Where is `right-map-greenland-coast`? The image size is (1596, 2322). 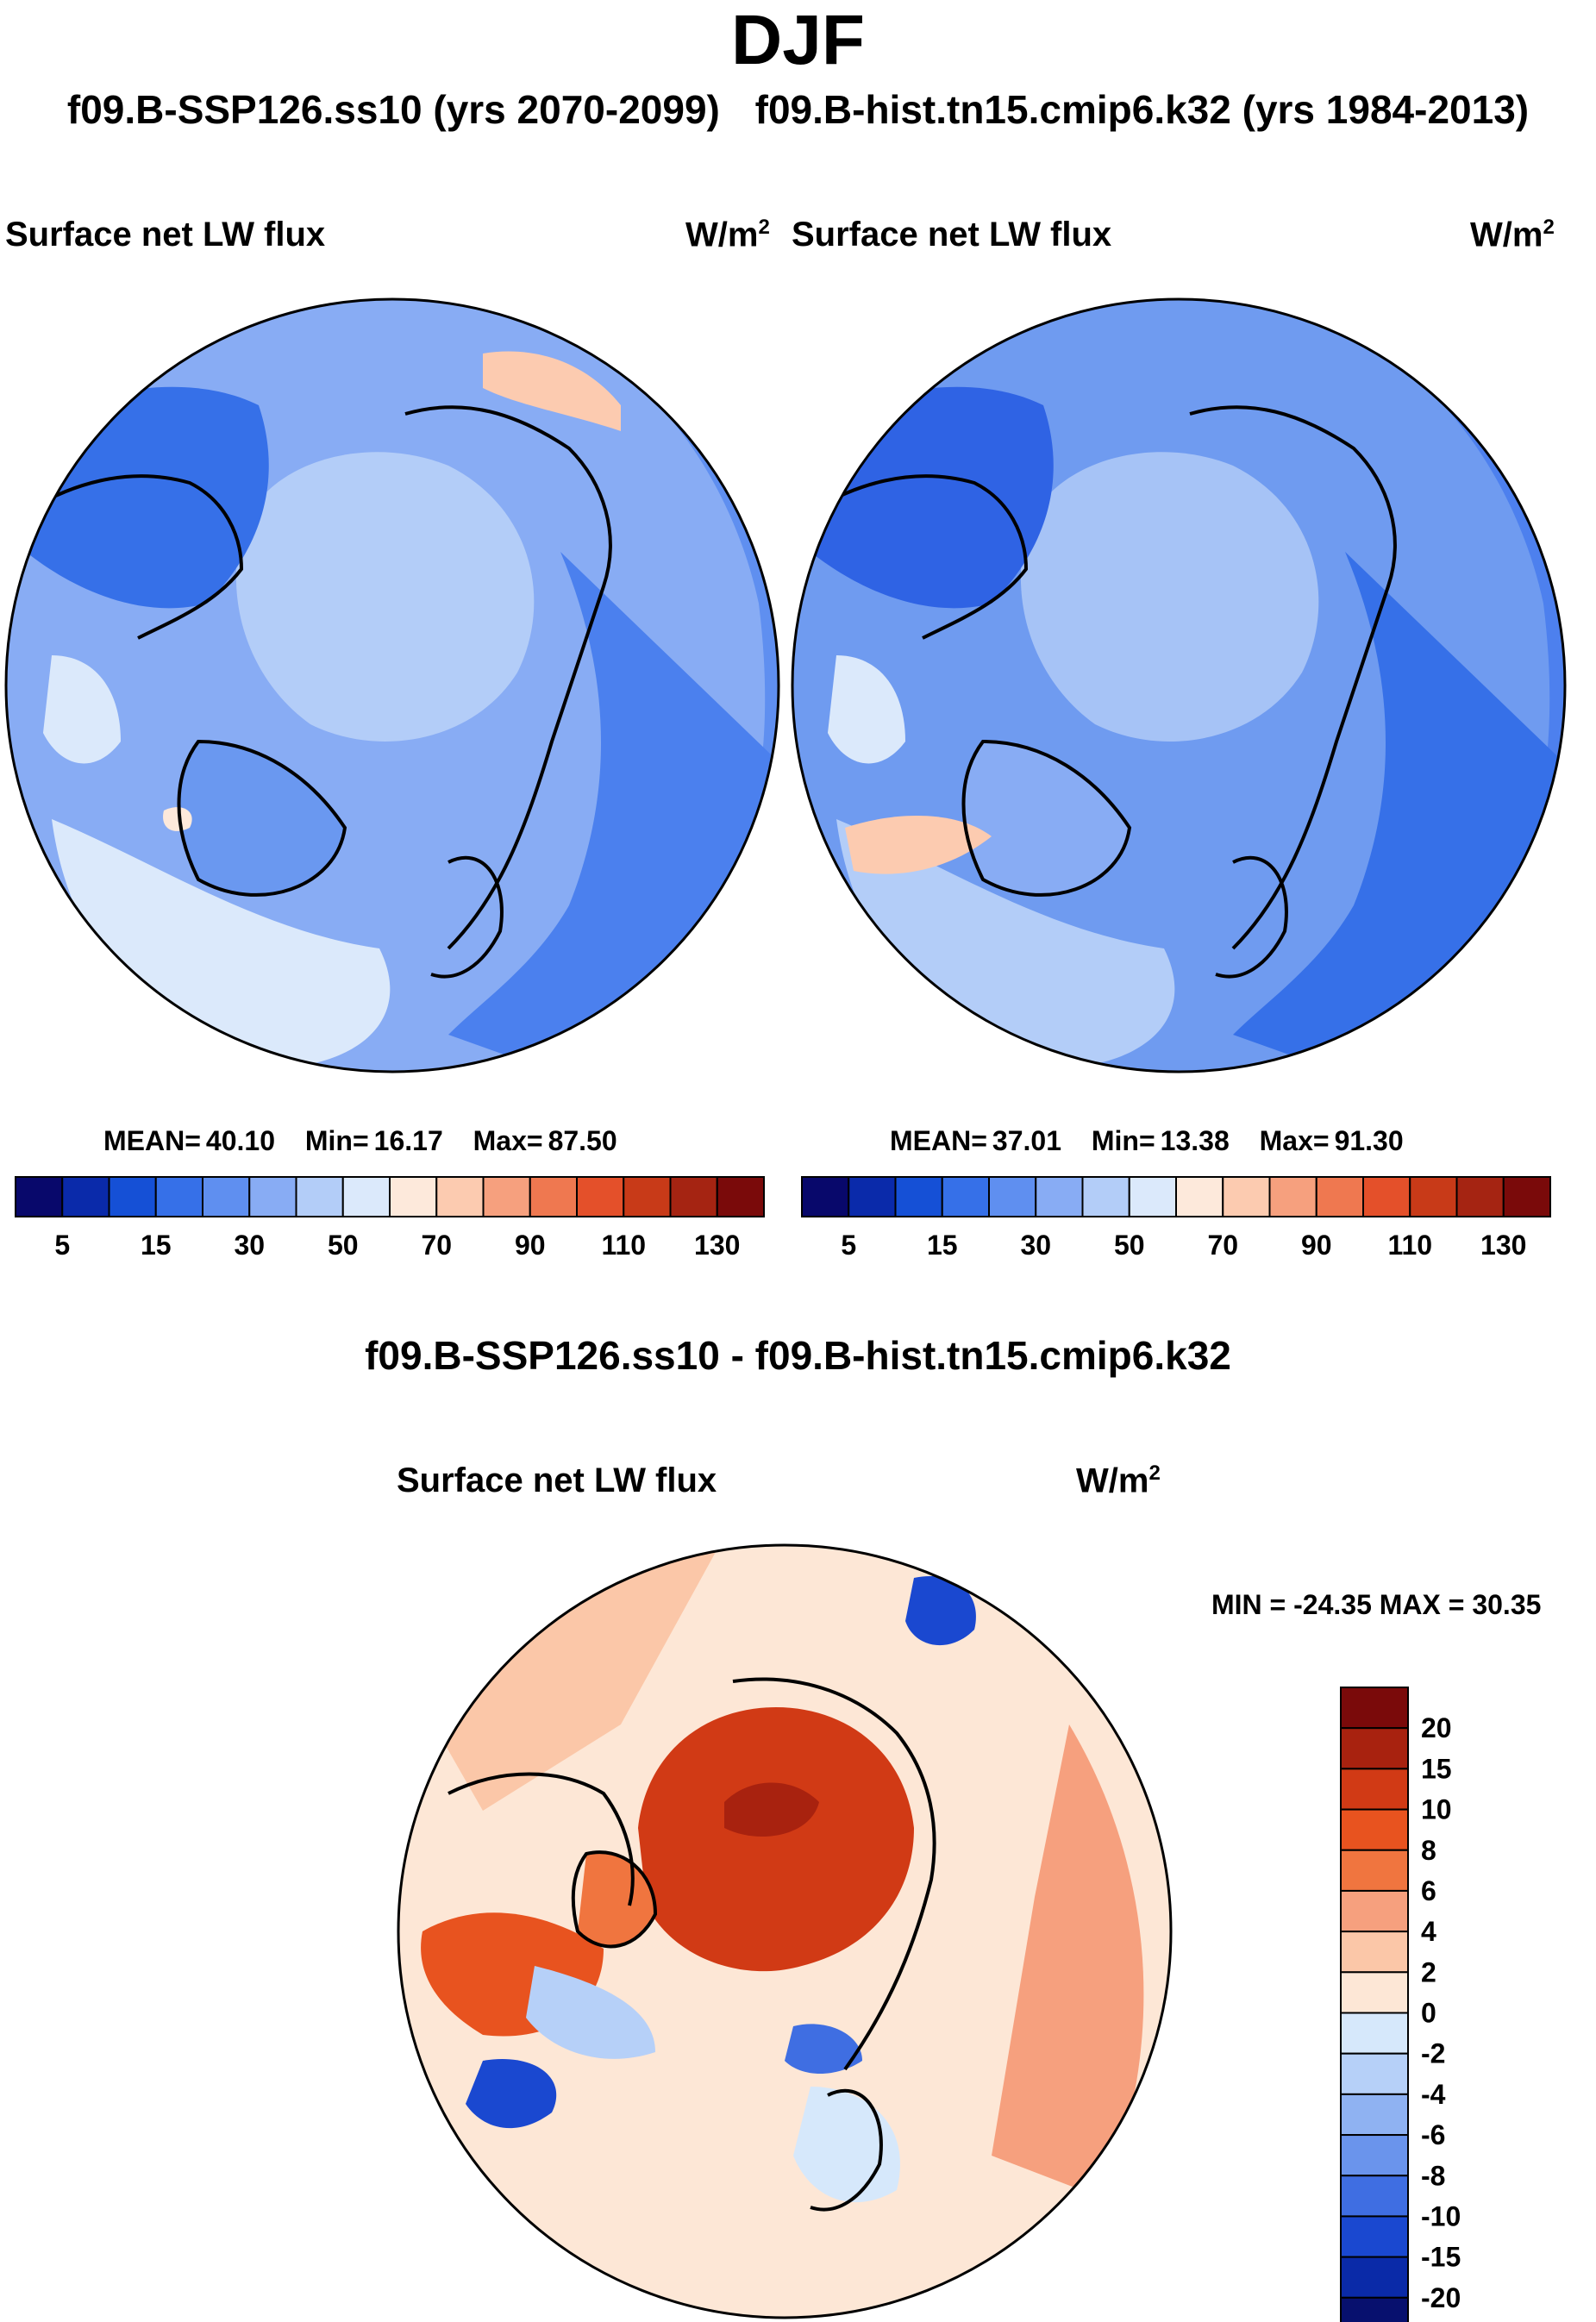 right-map-greenland-coast is located at coordinates (1046, 818).